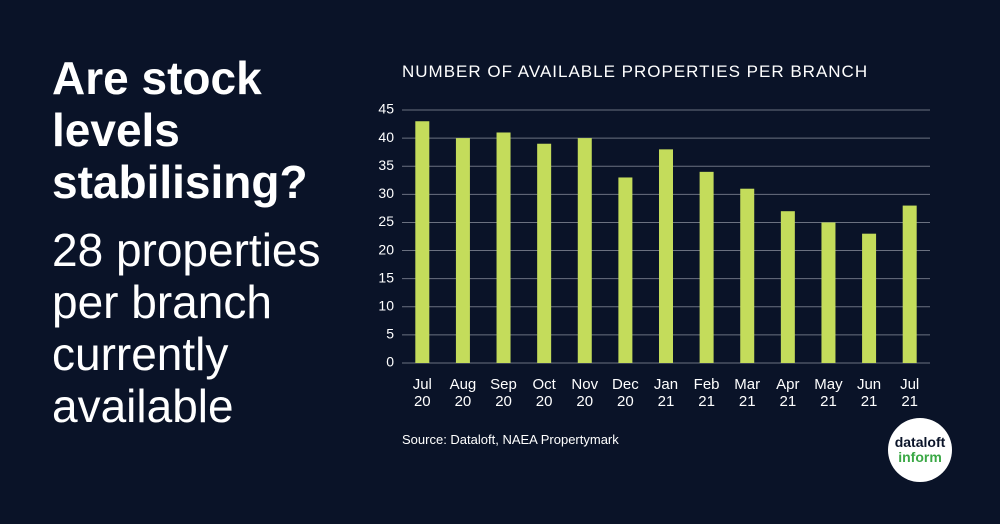 Image resolution: width=1000 pixels, height=524 pixels. Describe the element at coordinates (625, 393) in the screenshot. I see `x-tick-label: Dec 20` at that location.